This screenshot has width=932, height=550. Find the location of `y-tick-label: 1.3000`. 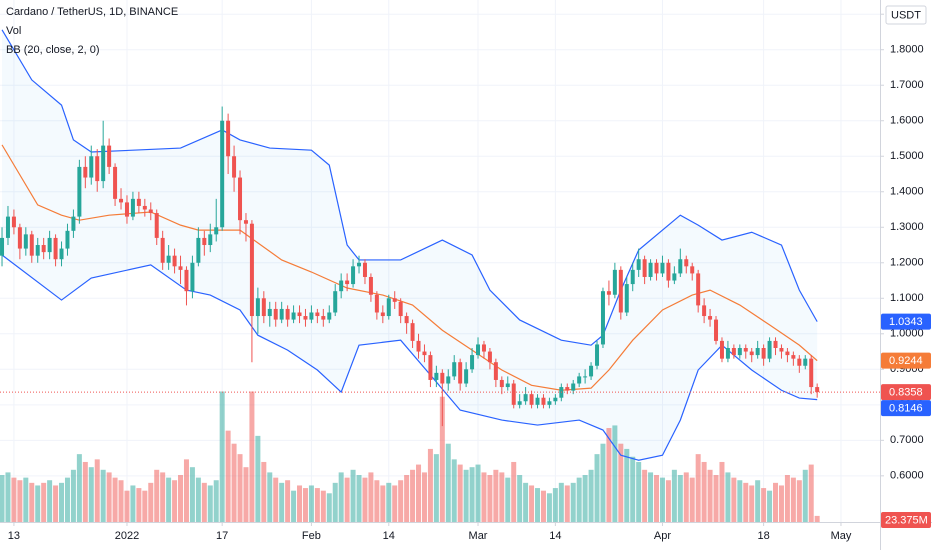

y-tick-label: 1.3000 is located at coordinates (907, 227).